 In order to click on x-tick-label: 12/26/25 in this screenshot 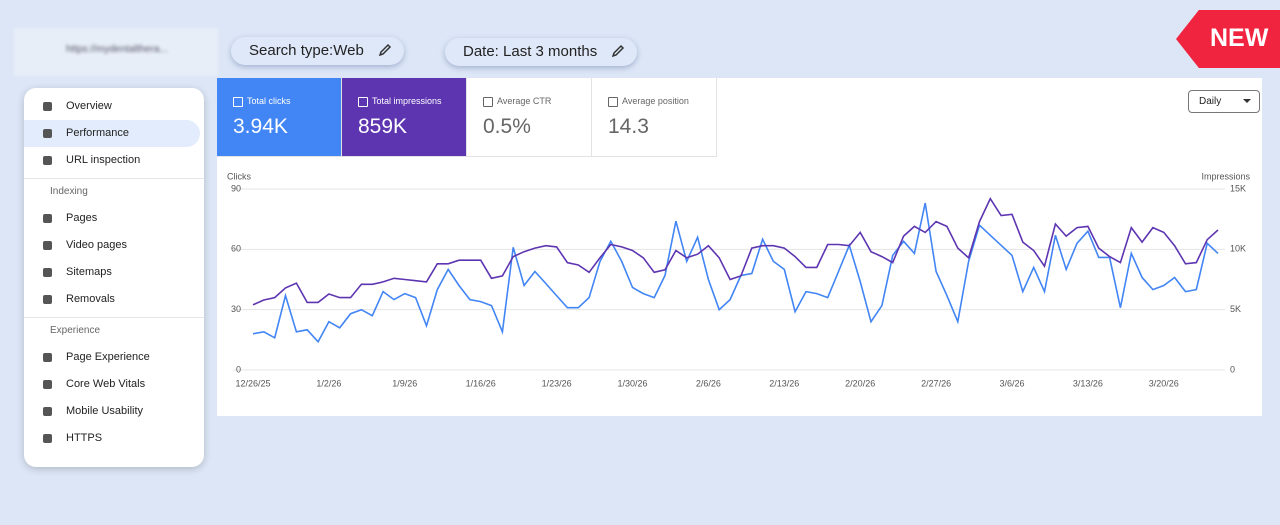, I will do `click(252, 383)`.